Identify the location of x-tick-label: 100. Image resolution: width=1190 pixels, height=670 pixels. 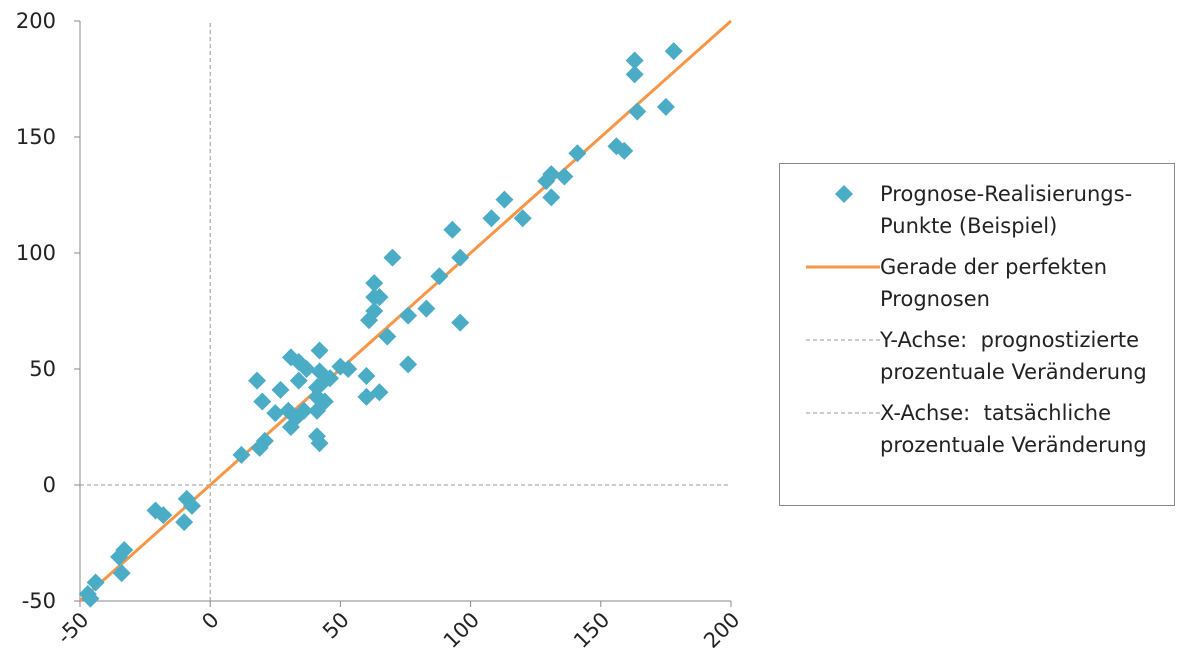
(461, 630).